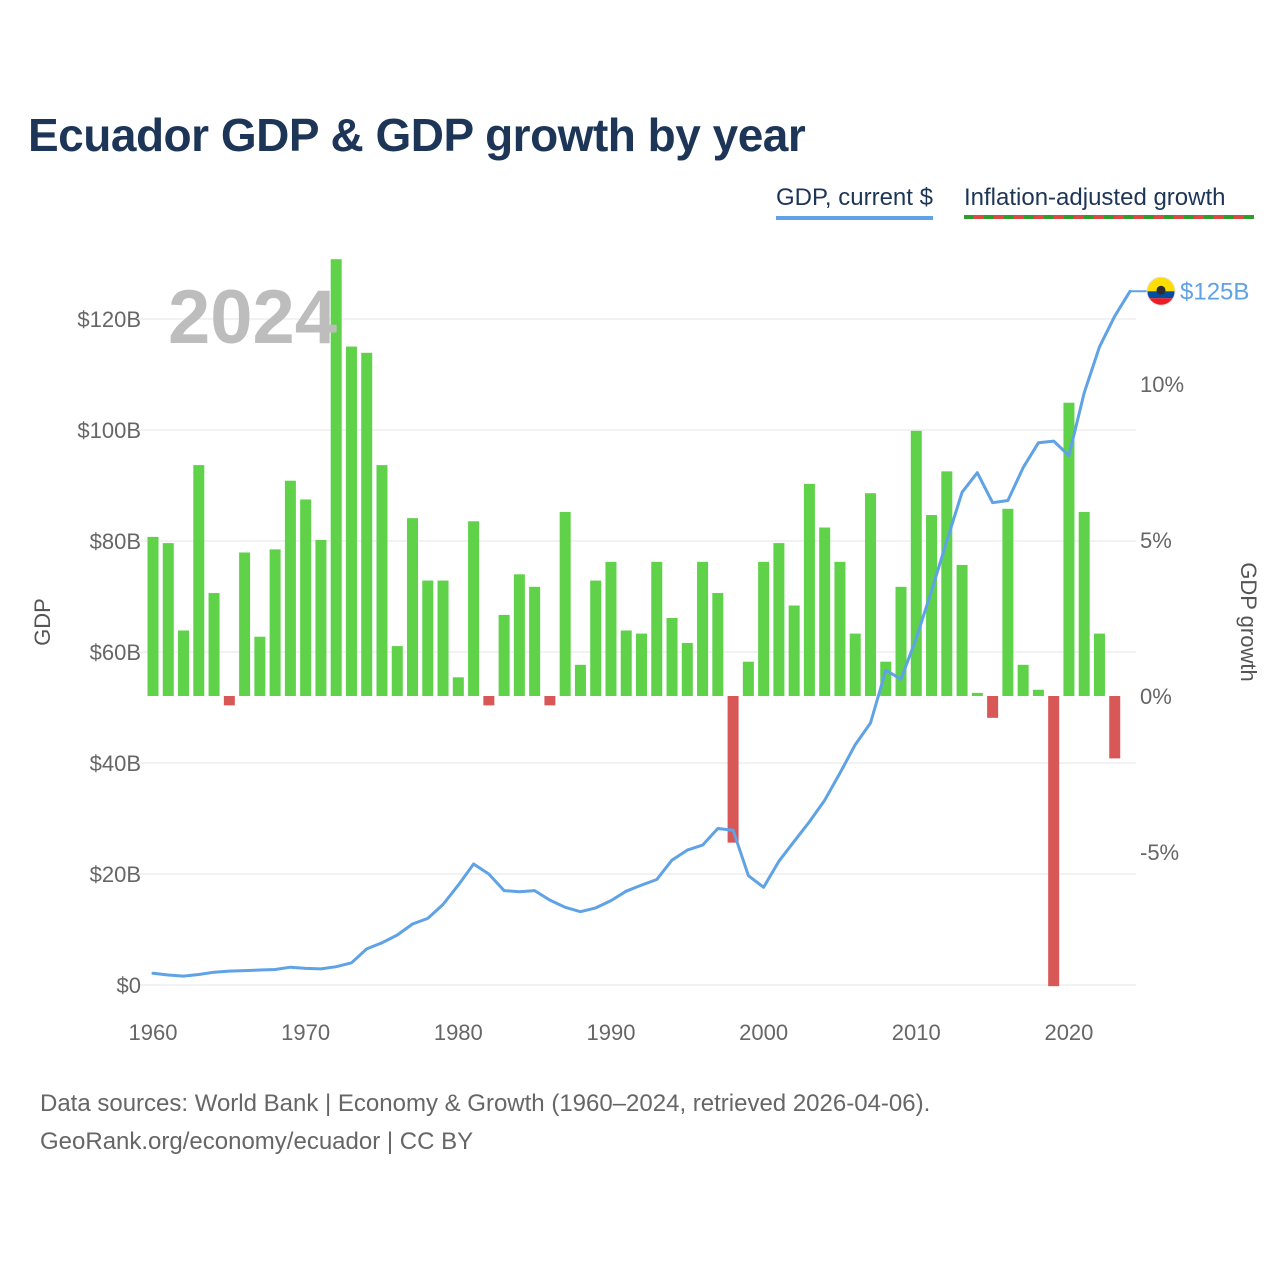  Describe the element at coordinates (1214, 291) in the screenshot. I see `end-value-label: $125B` at that location.